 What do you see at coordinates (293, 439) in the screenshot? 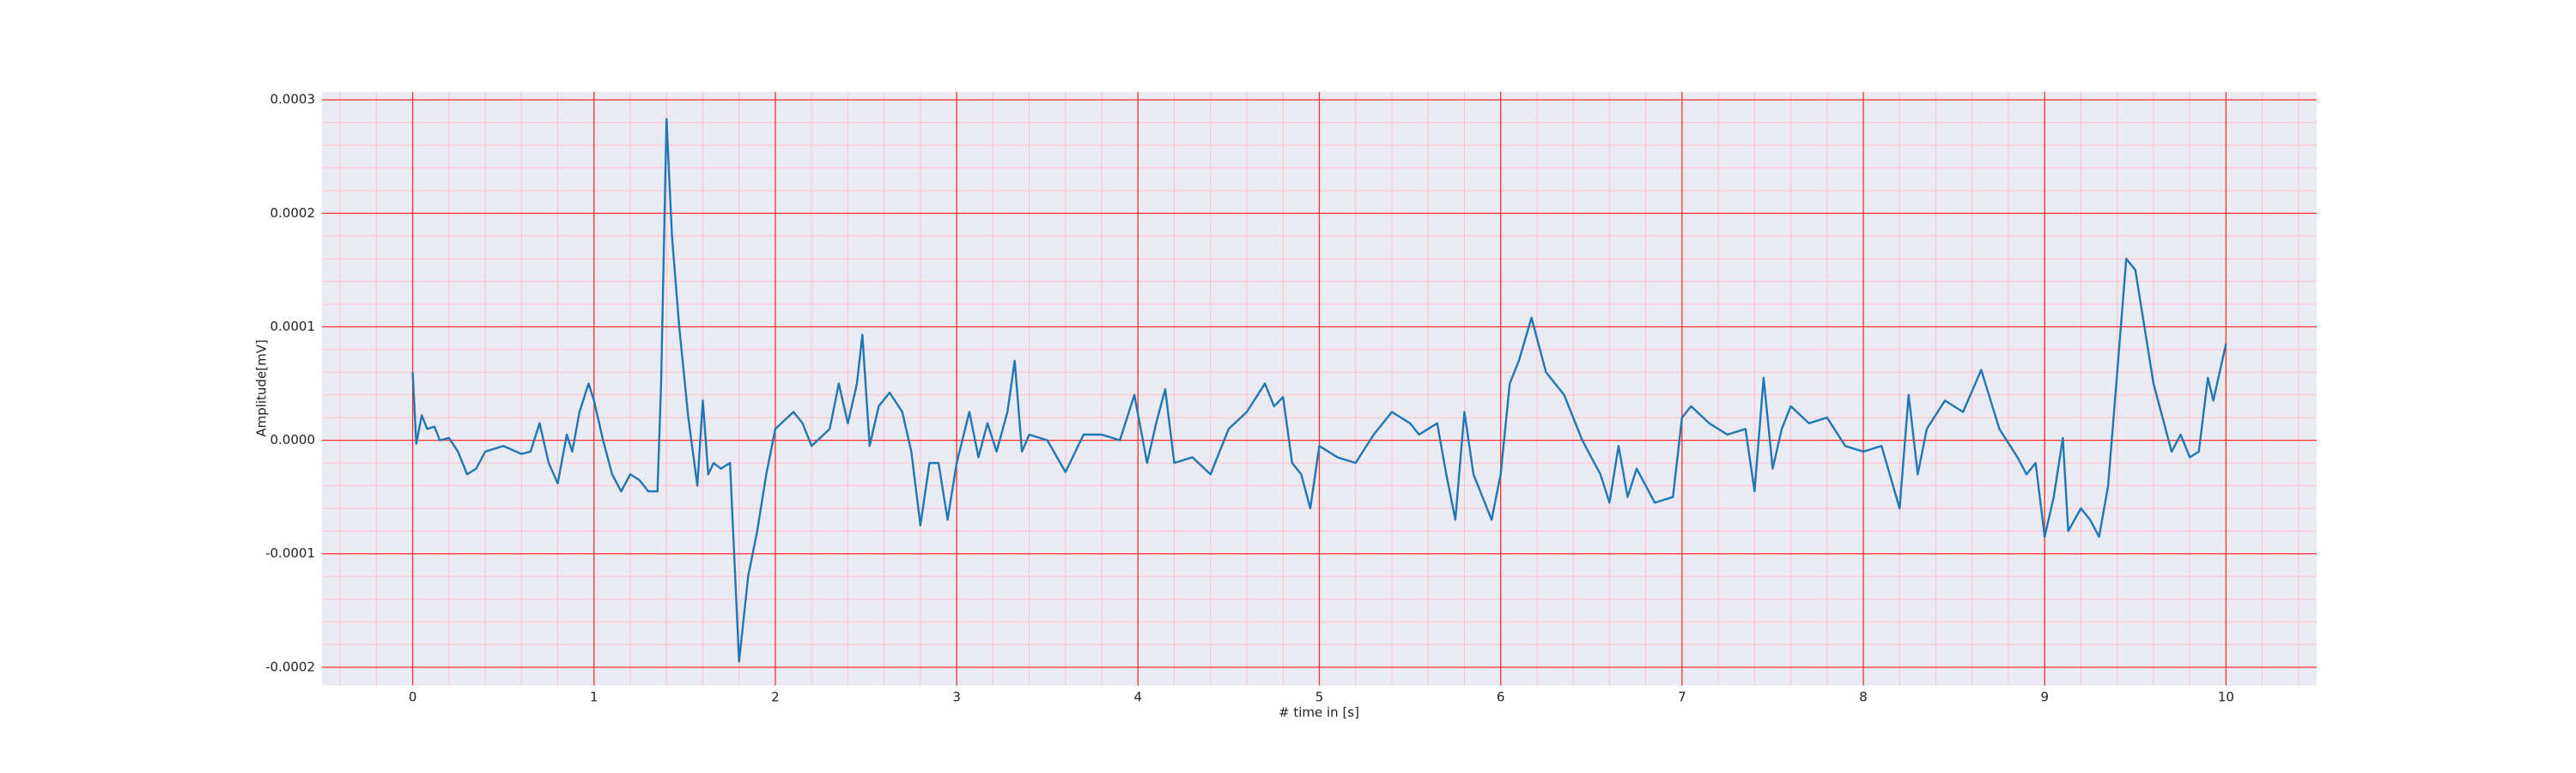
I see `y-tick-label: 0.0000` at bounding box center [293, 439].